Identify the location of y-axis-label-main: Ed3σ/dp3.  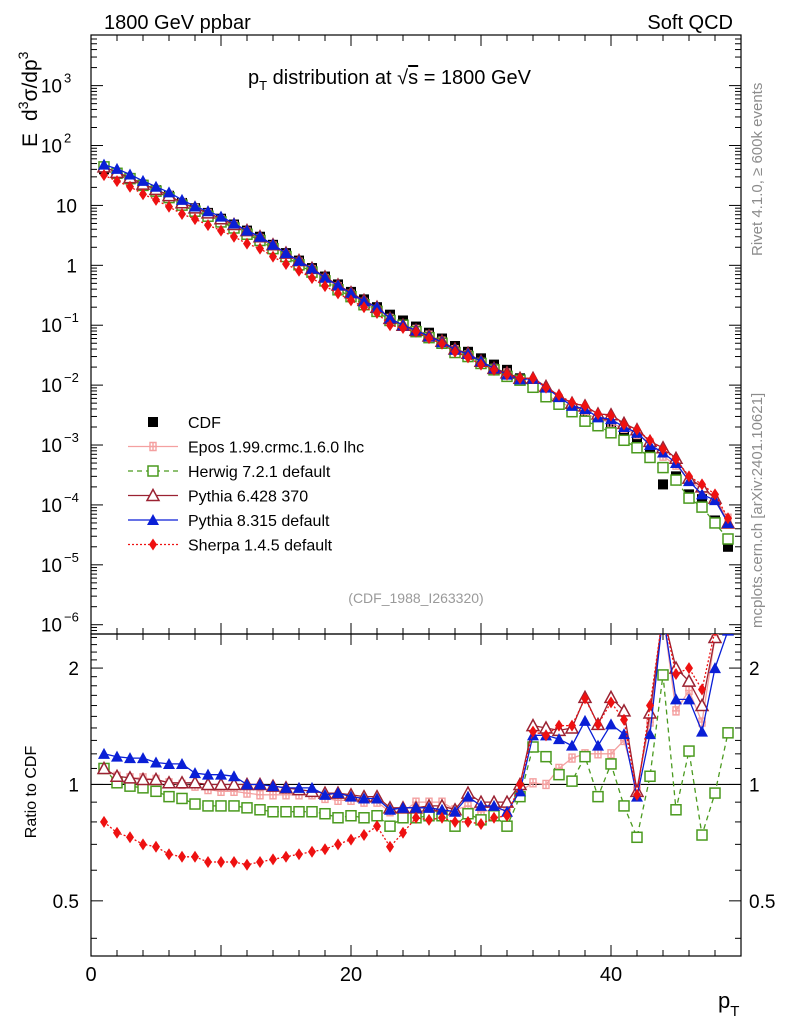
(28, 99).